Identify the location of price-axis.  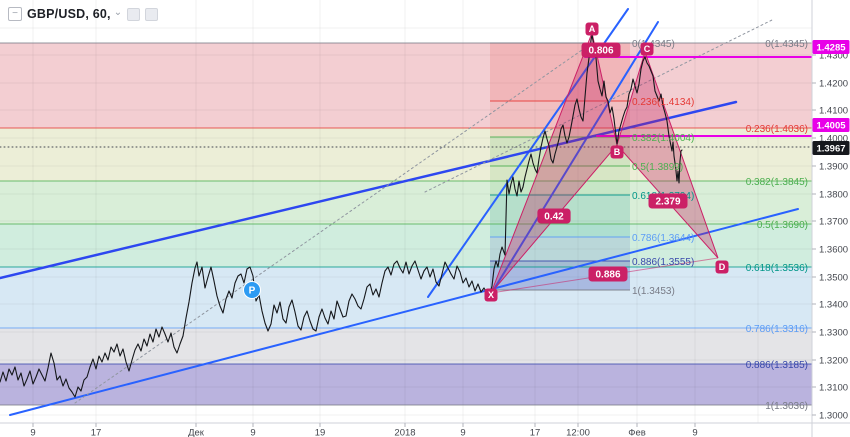
(831, 218).